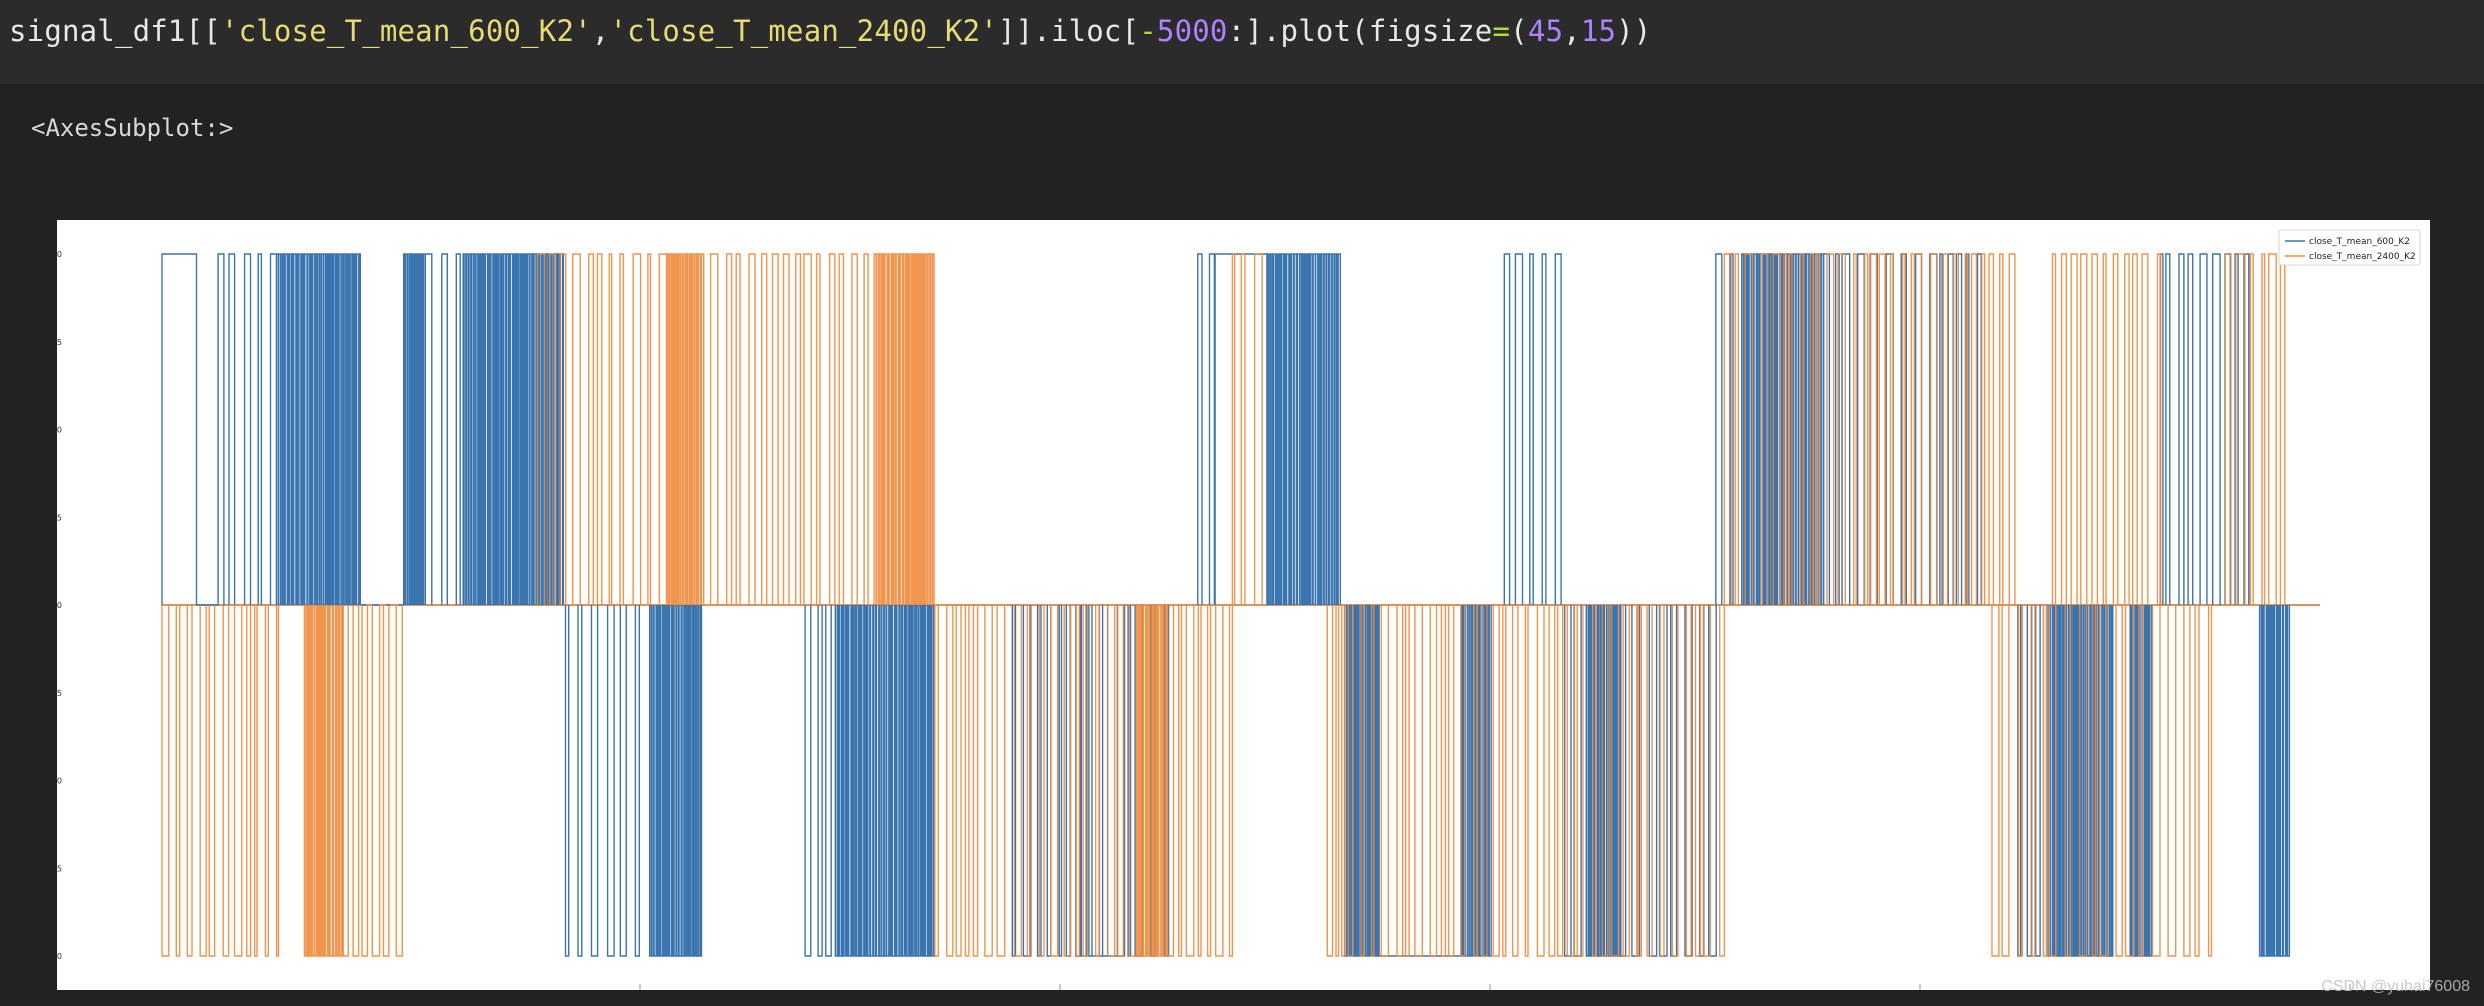  I want to click on y-tick-label: 1.00, so click(59, 254).